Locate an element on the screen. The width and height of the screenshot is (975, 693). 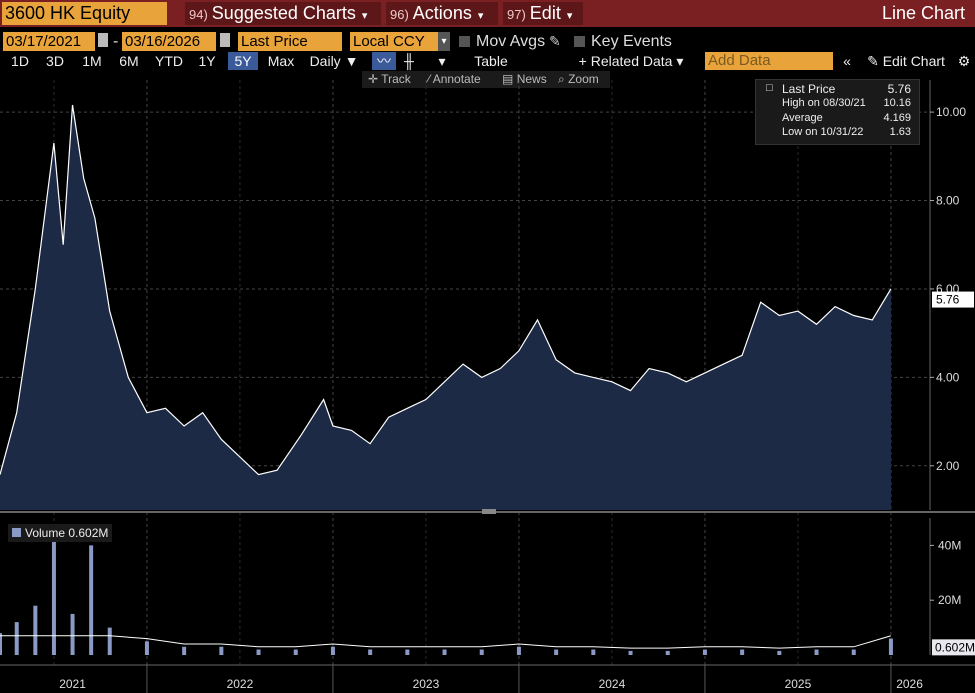
frequency-label: Daily is located at coordinates (325, 61).